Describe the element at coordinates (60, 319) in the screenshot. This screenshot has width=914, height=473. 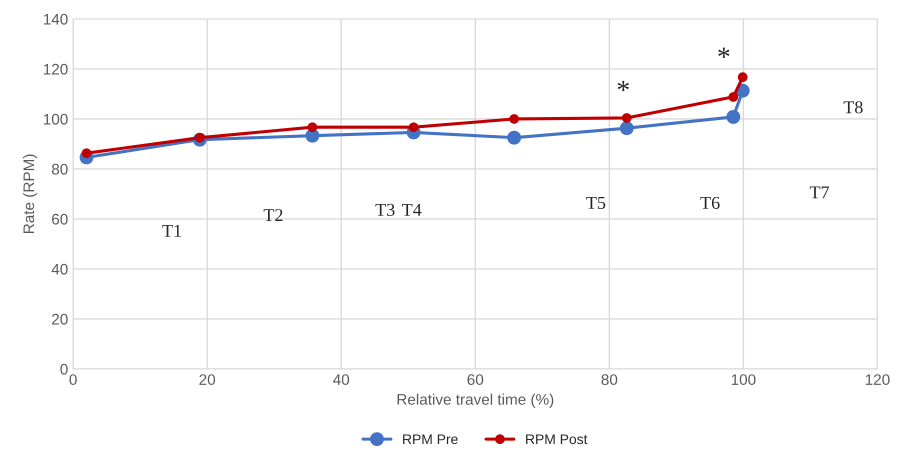
I see `y-tick-label: 20` at that location.